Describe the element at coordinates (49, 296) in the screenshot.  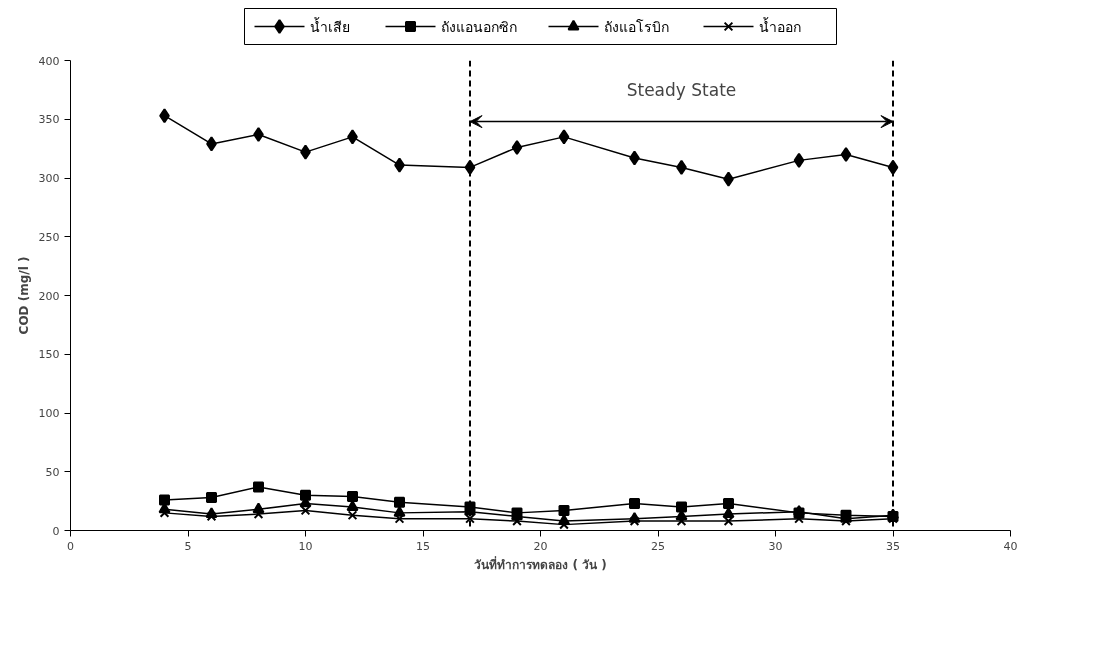
I see `y-tick-label: 200` at that location.